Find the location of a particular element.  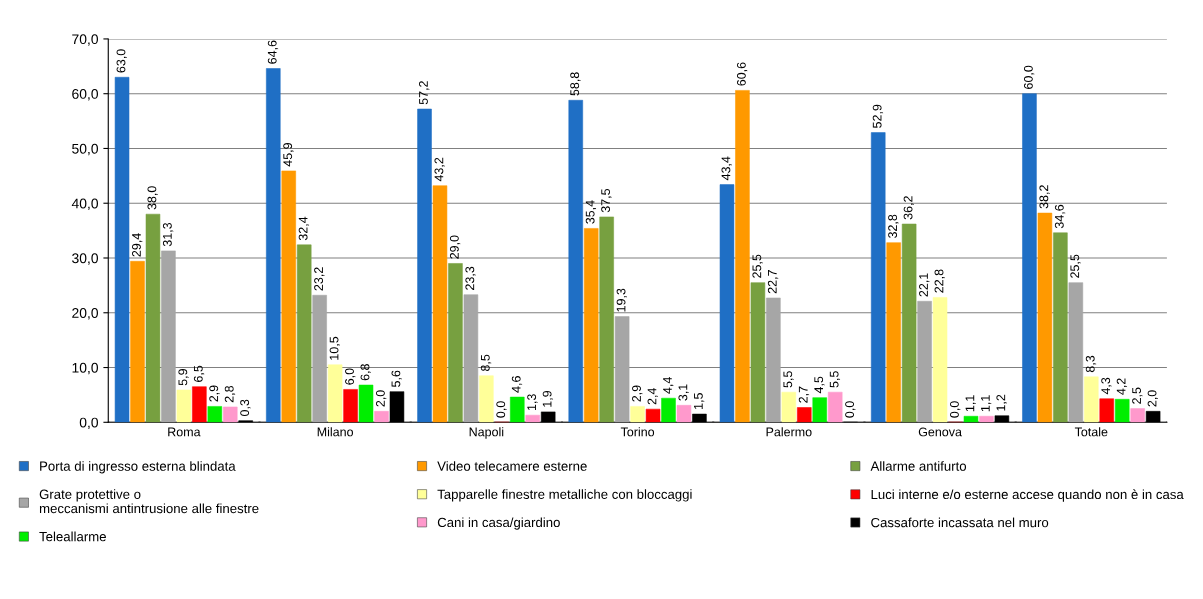

data-label: 31,3 is located at coordinates (168, 234).